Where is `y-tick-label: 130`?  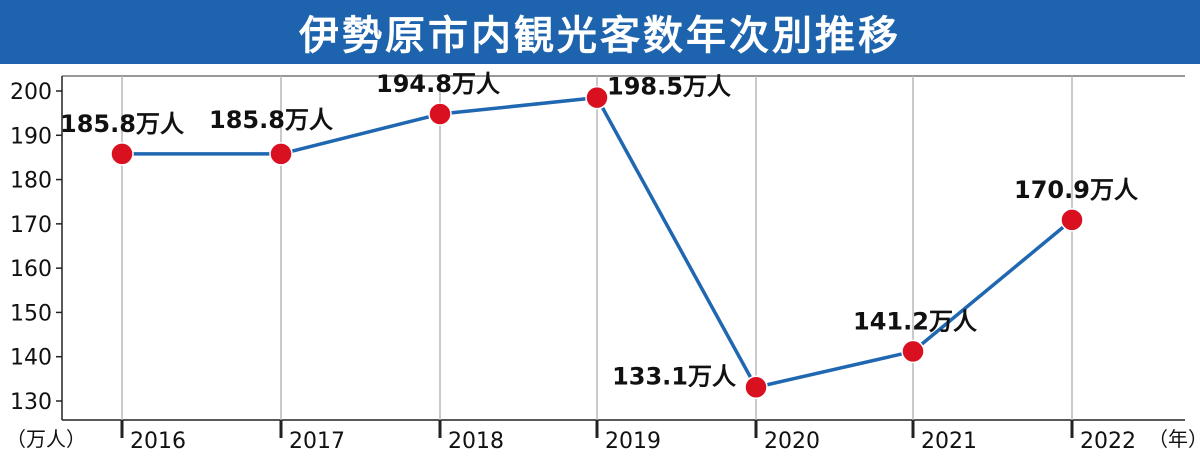 y-tick-label: 130 is located at coordinates (31, 402).